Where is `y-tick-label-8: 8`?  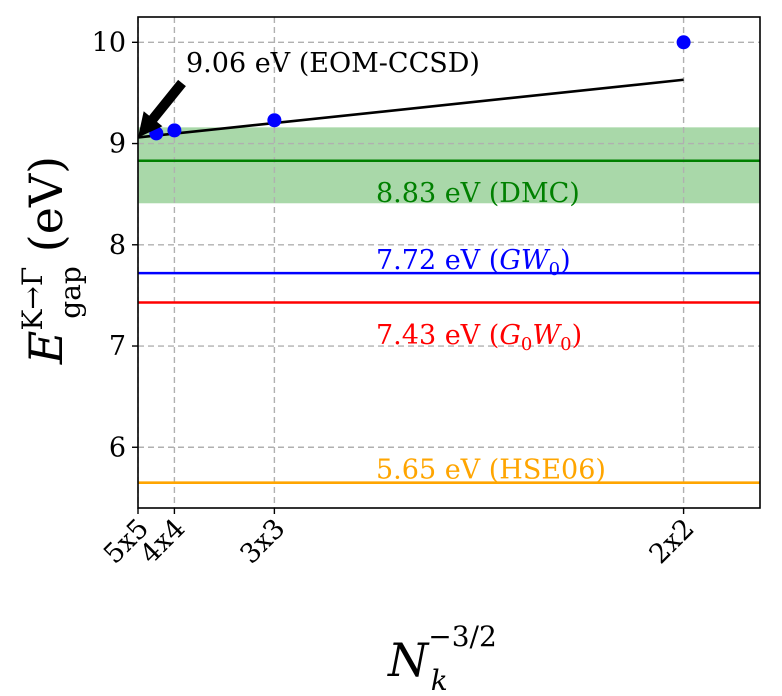 y-tick-label-8: 8 is located at coordinates (117, 245).